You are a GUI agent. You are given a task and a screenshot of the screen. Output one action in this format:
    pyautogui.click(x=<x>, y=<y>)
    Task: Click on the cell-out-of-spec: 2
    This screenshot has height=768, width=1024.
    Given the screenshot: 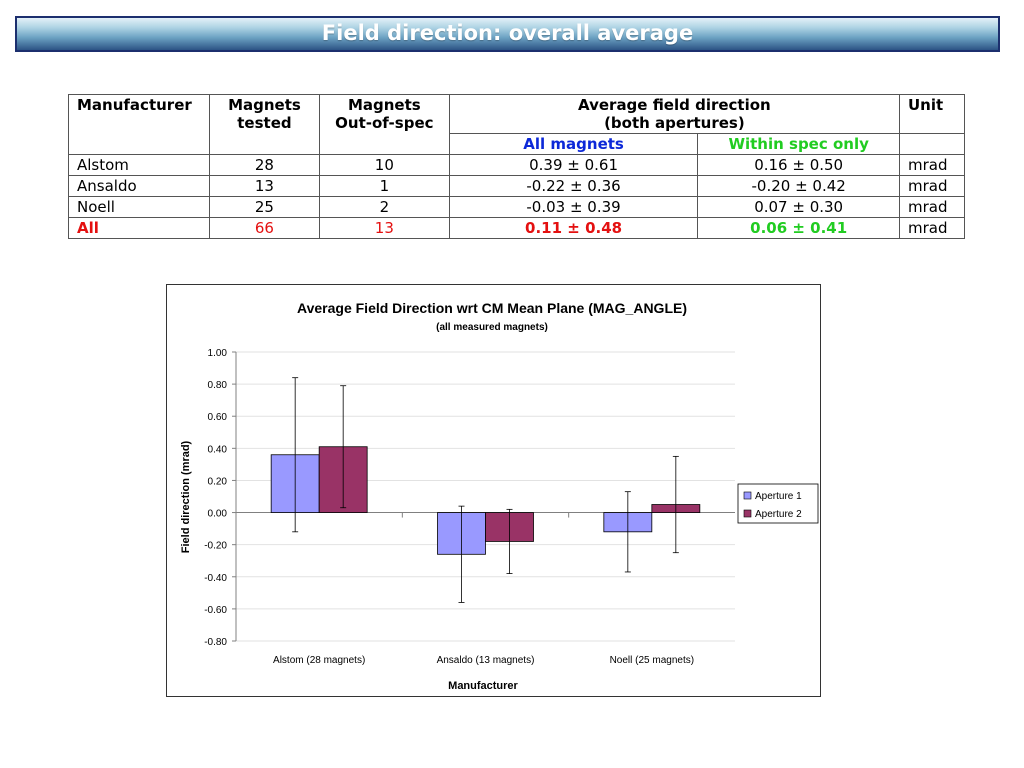 What is the action you would take?
    pyautogui.click(x=384, y=207)
    